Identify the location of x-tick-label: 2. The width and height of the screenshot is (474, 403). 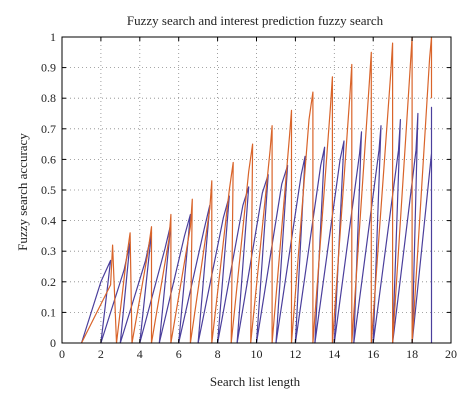
(101, 354).